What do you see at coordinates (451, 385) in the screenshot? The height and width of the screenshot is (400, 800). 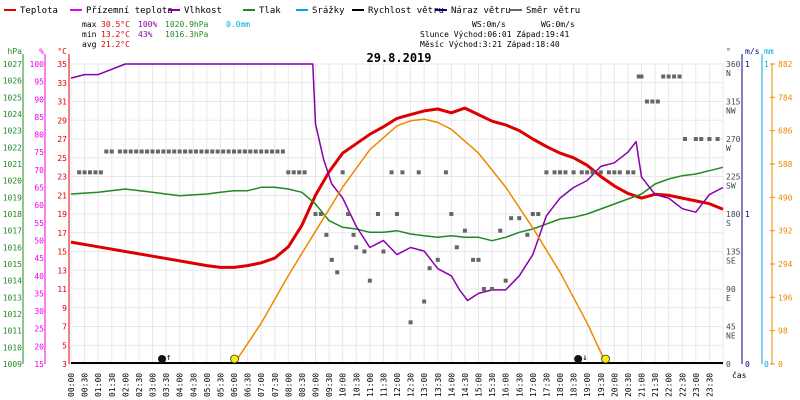 I see `time-tick: 14:00` at bounding box center [451, 385].